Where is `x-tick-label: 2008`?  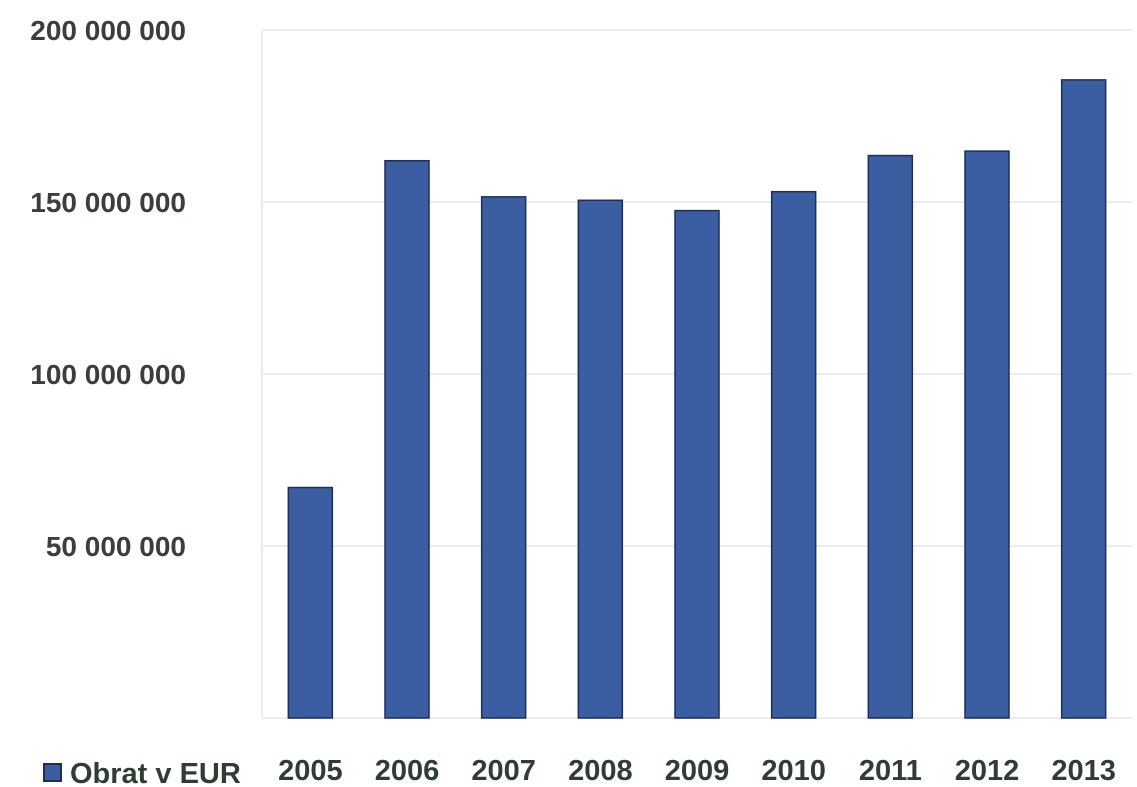 x-tick-label: 2008 is located at coordinates (600, 771).